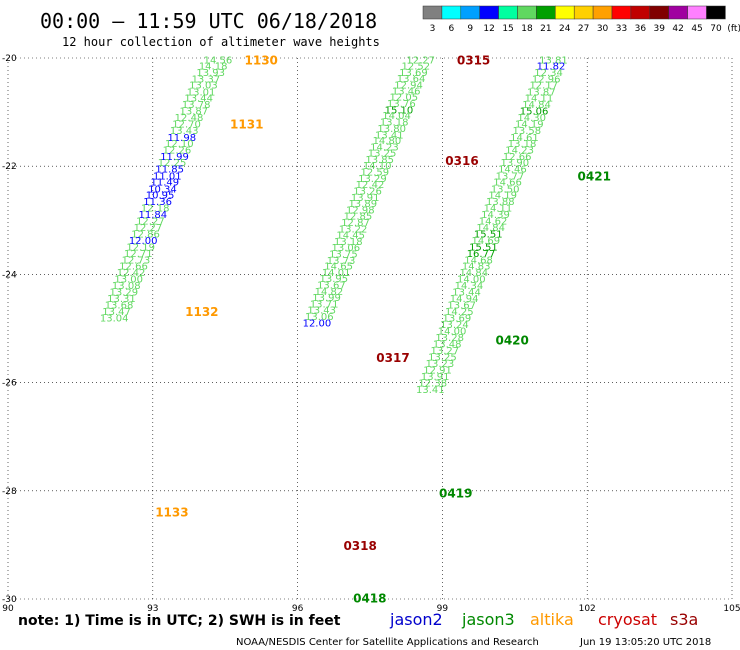  Describe the element at coordinates (9, 167) in the screenshot. I see `y-tick-label: -22` at that location.